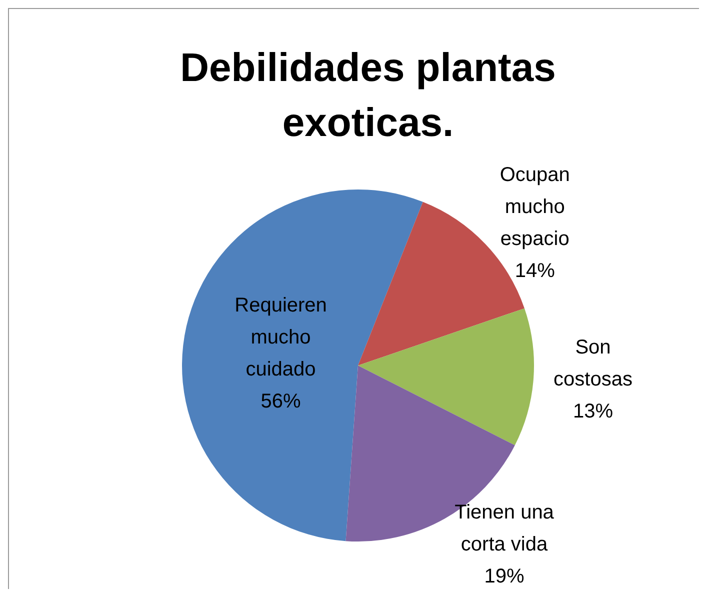 This screenshot has height=593, width=711. I want to click on slice-label: Ocupan mucho espacio, so click(535, 207).